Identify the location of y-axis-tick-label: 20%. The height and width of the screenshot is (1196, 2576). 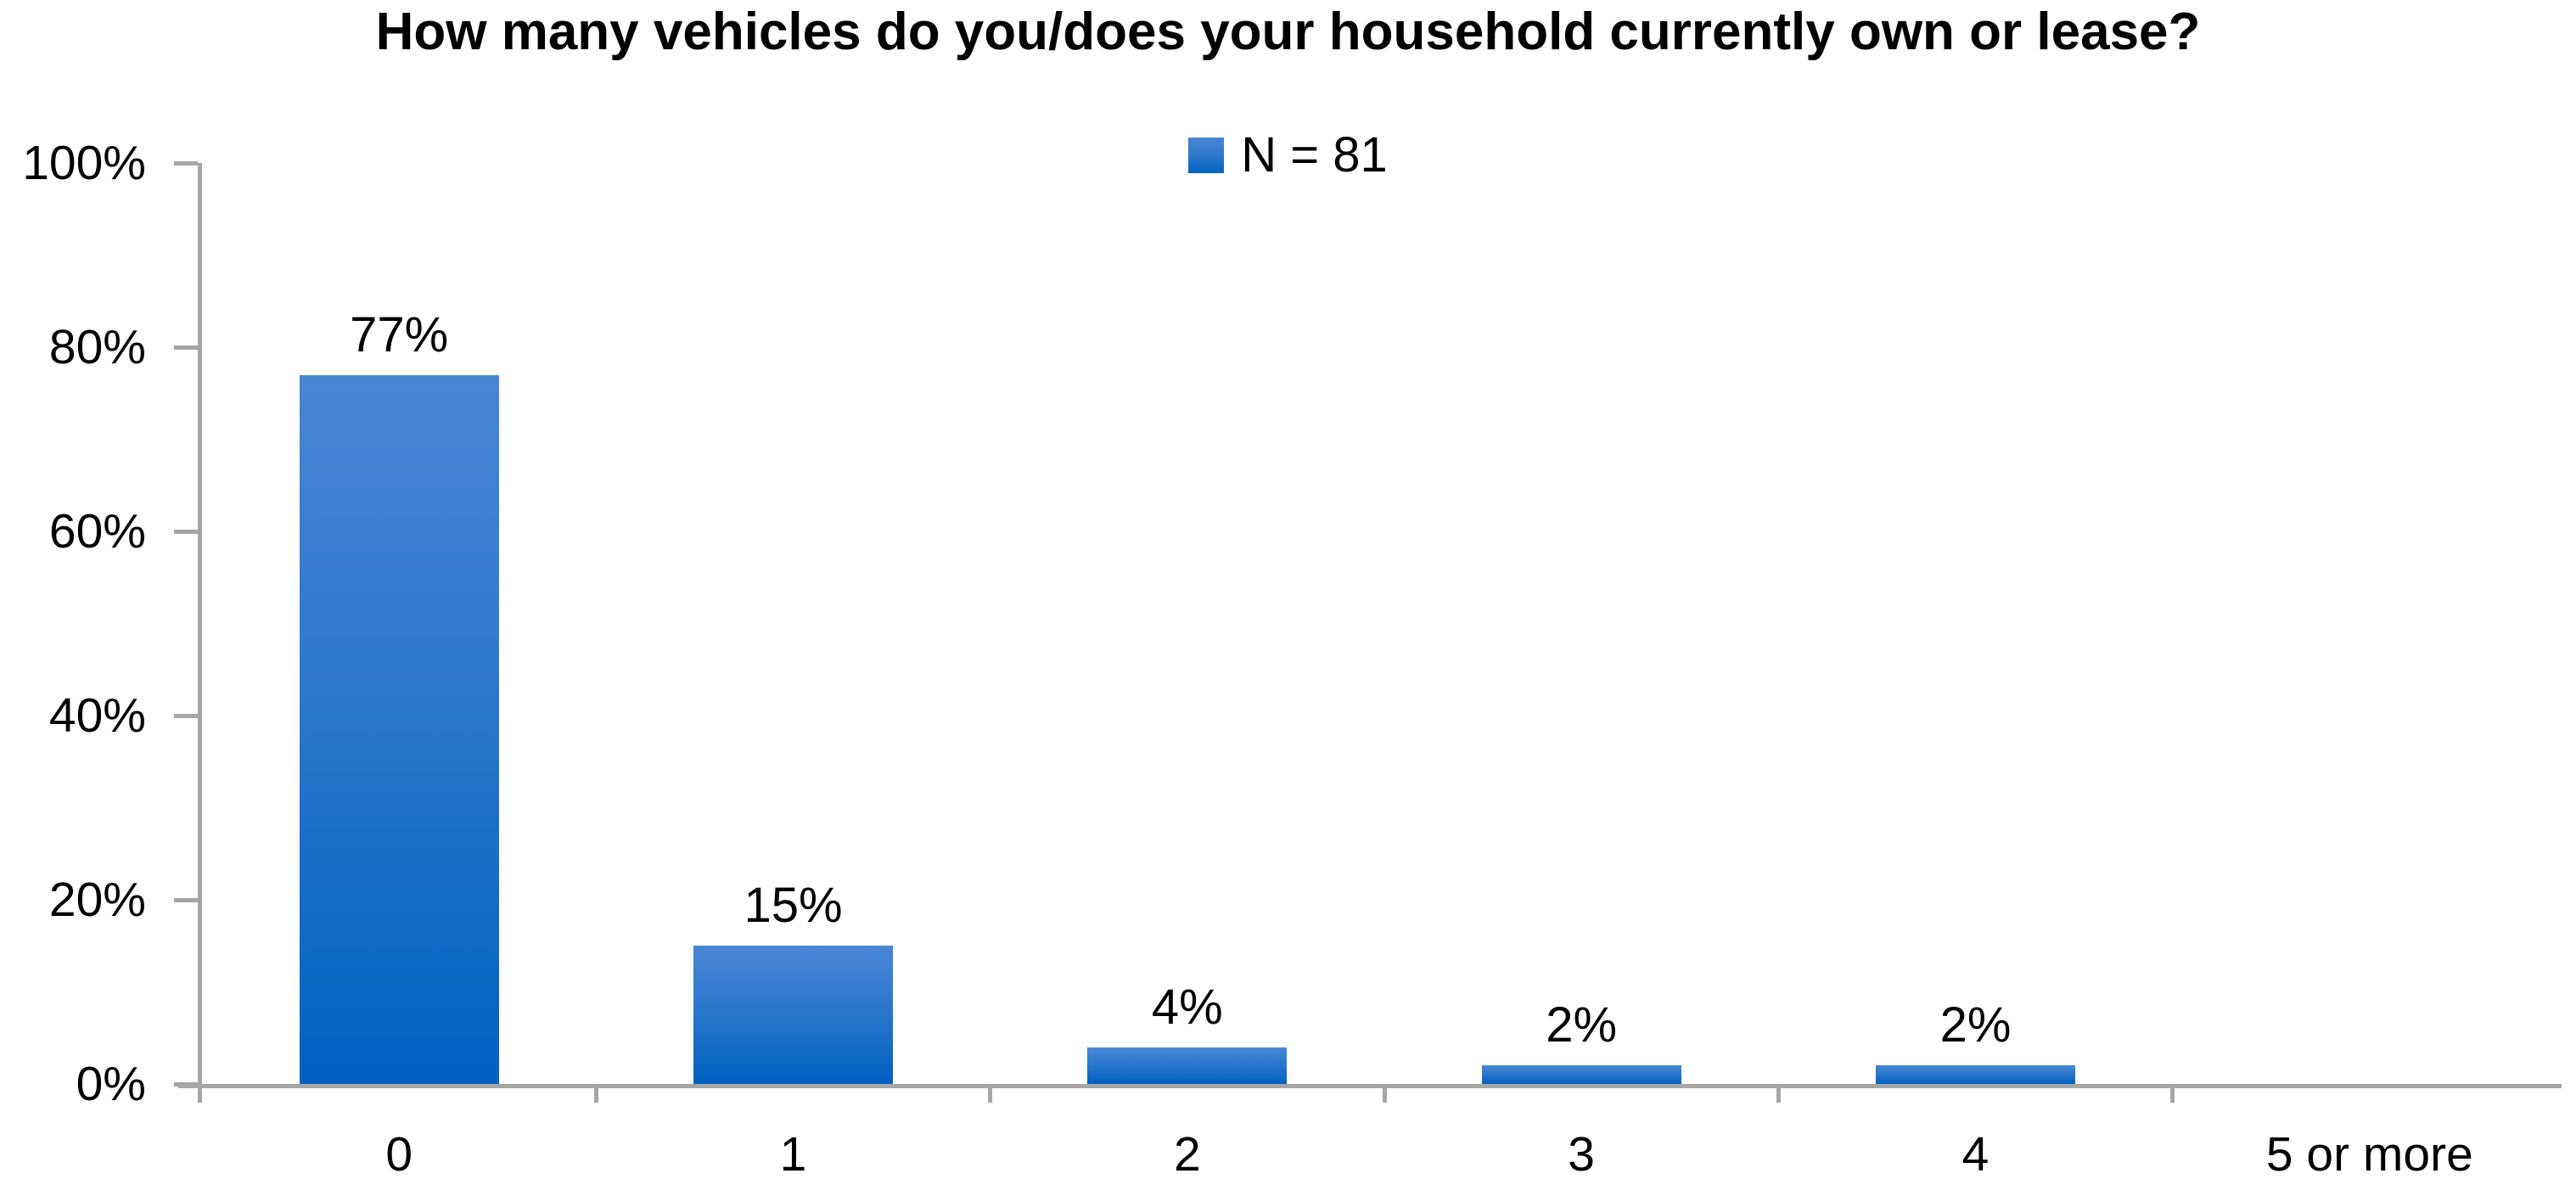
(97, 899).